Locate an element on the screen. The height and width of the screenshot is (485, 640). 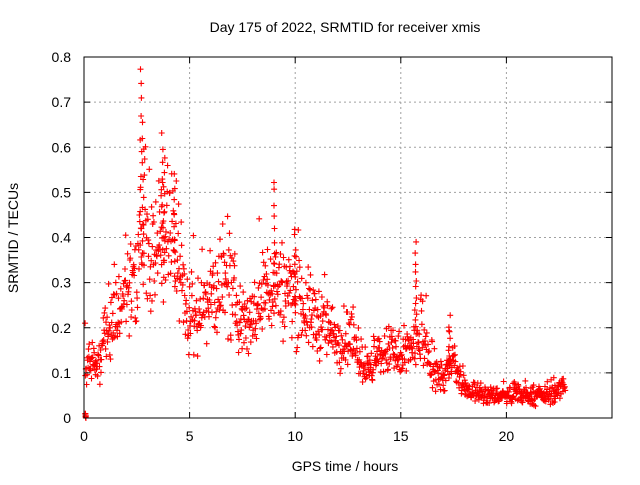
x-axis-title: GPS time / hours is located at coordinates (345, 466).